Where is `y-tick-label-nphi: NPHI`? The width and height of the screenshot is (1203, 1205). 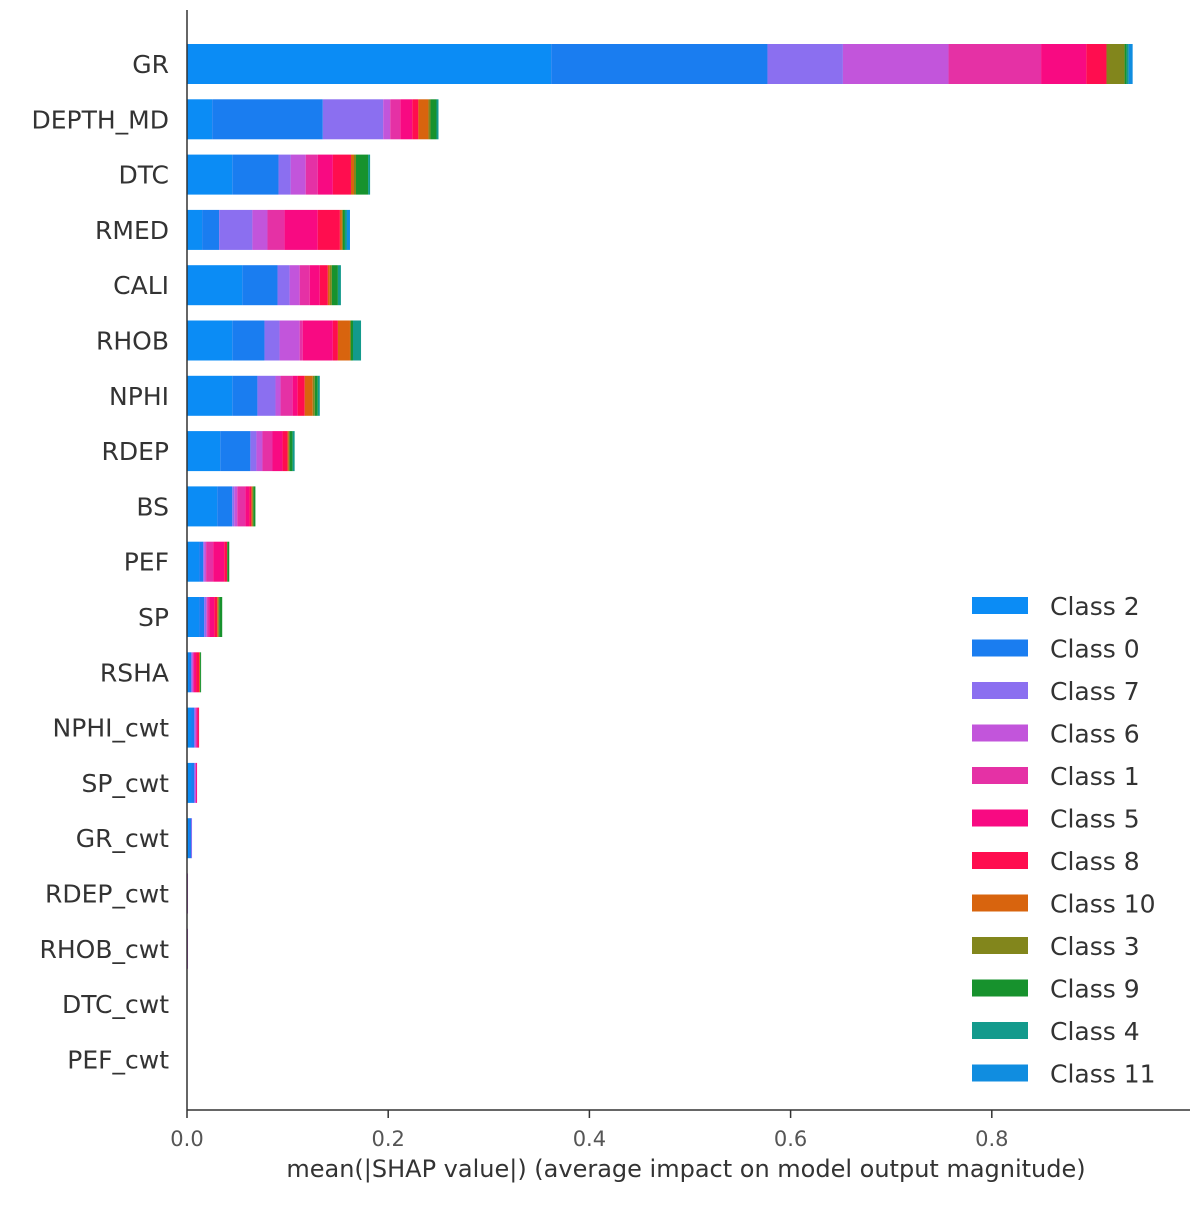 y-tick-label-nphi: NPHI is located at coordinates (139, 396).